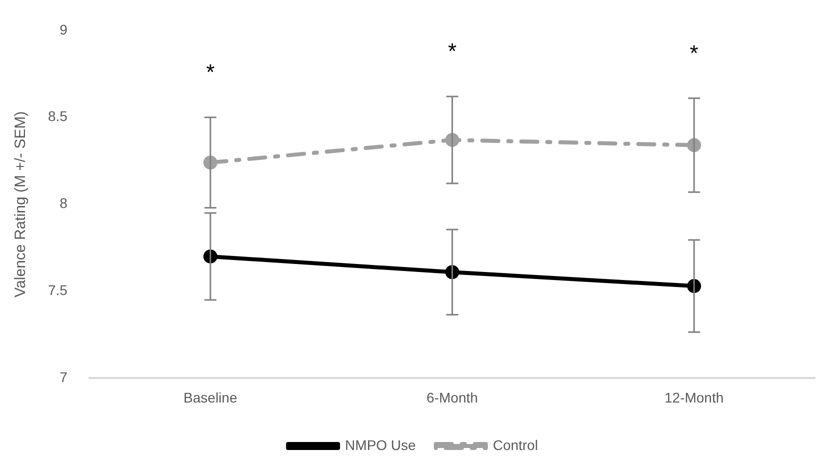  I want to click on x-tick-label: Baseline, so click(211, 397).